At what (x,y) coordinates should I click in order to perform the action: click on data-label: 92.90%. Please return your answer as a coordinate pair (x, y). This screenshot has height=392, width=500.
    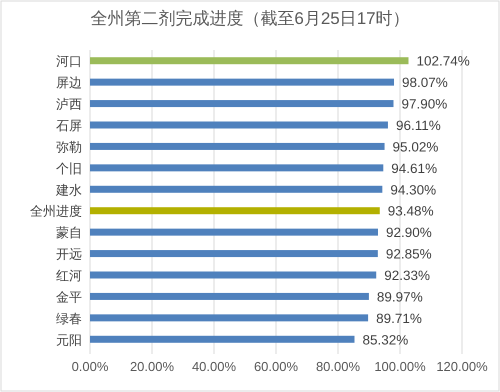
    Looking at the image, I should click on (409, 232).